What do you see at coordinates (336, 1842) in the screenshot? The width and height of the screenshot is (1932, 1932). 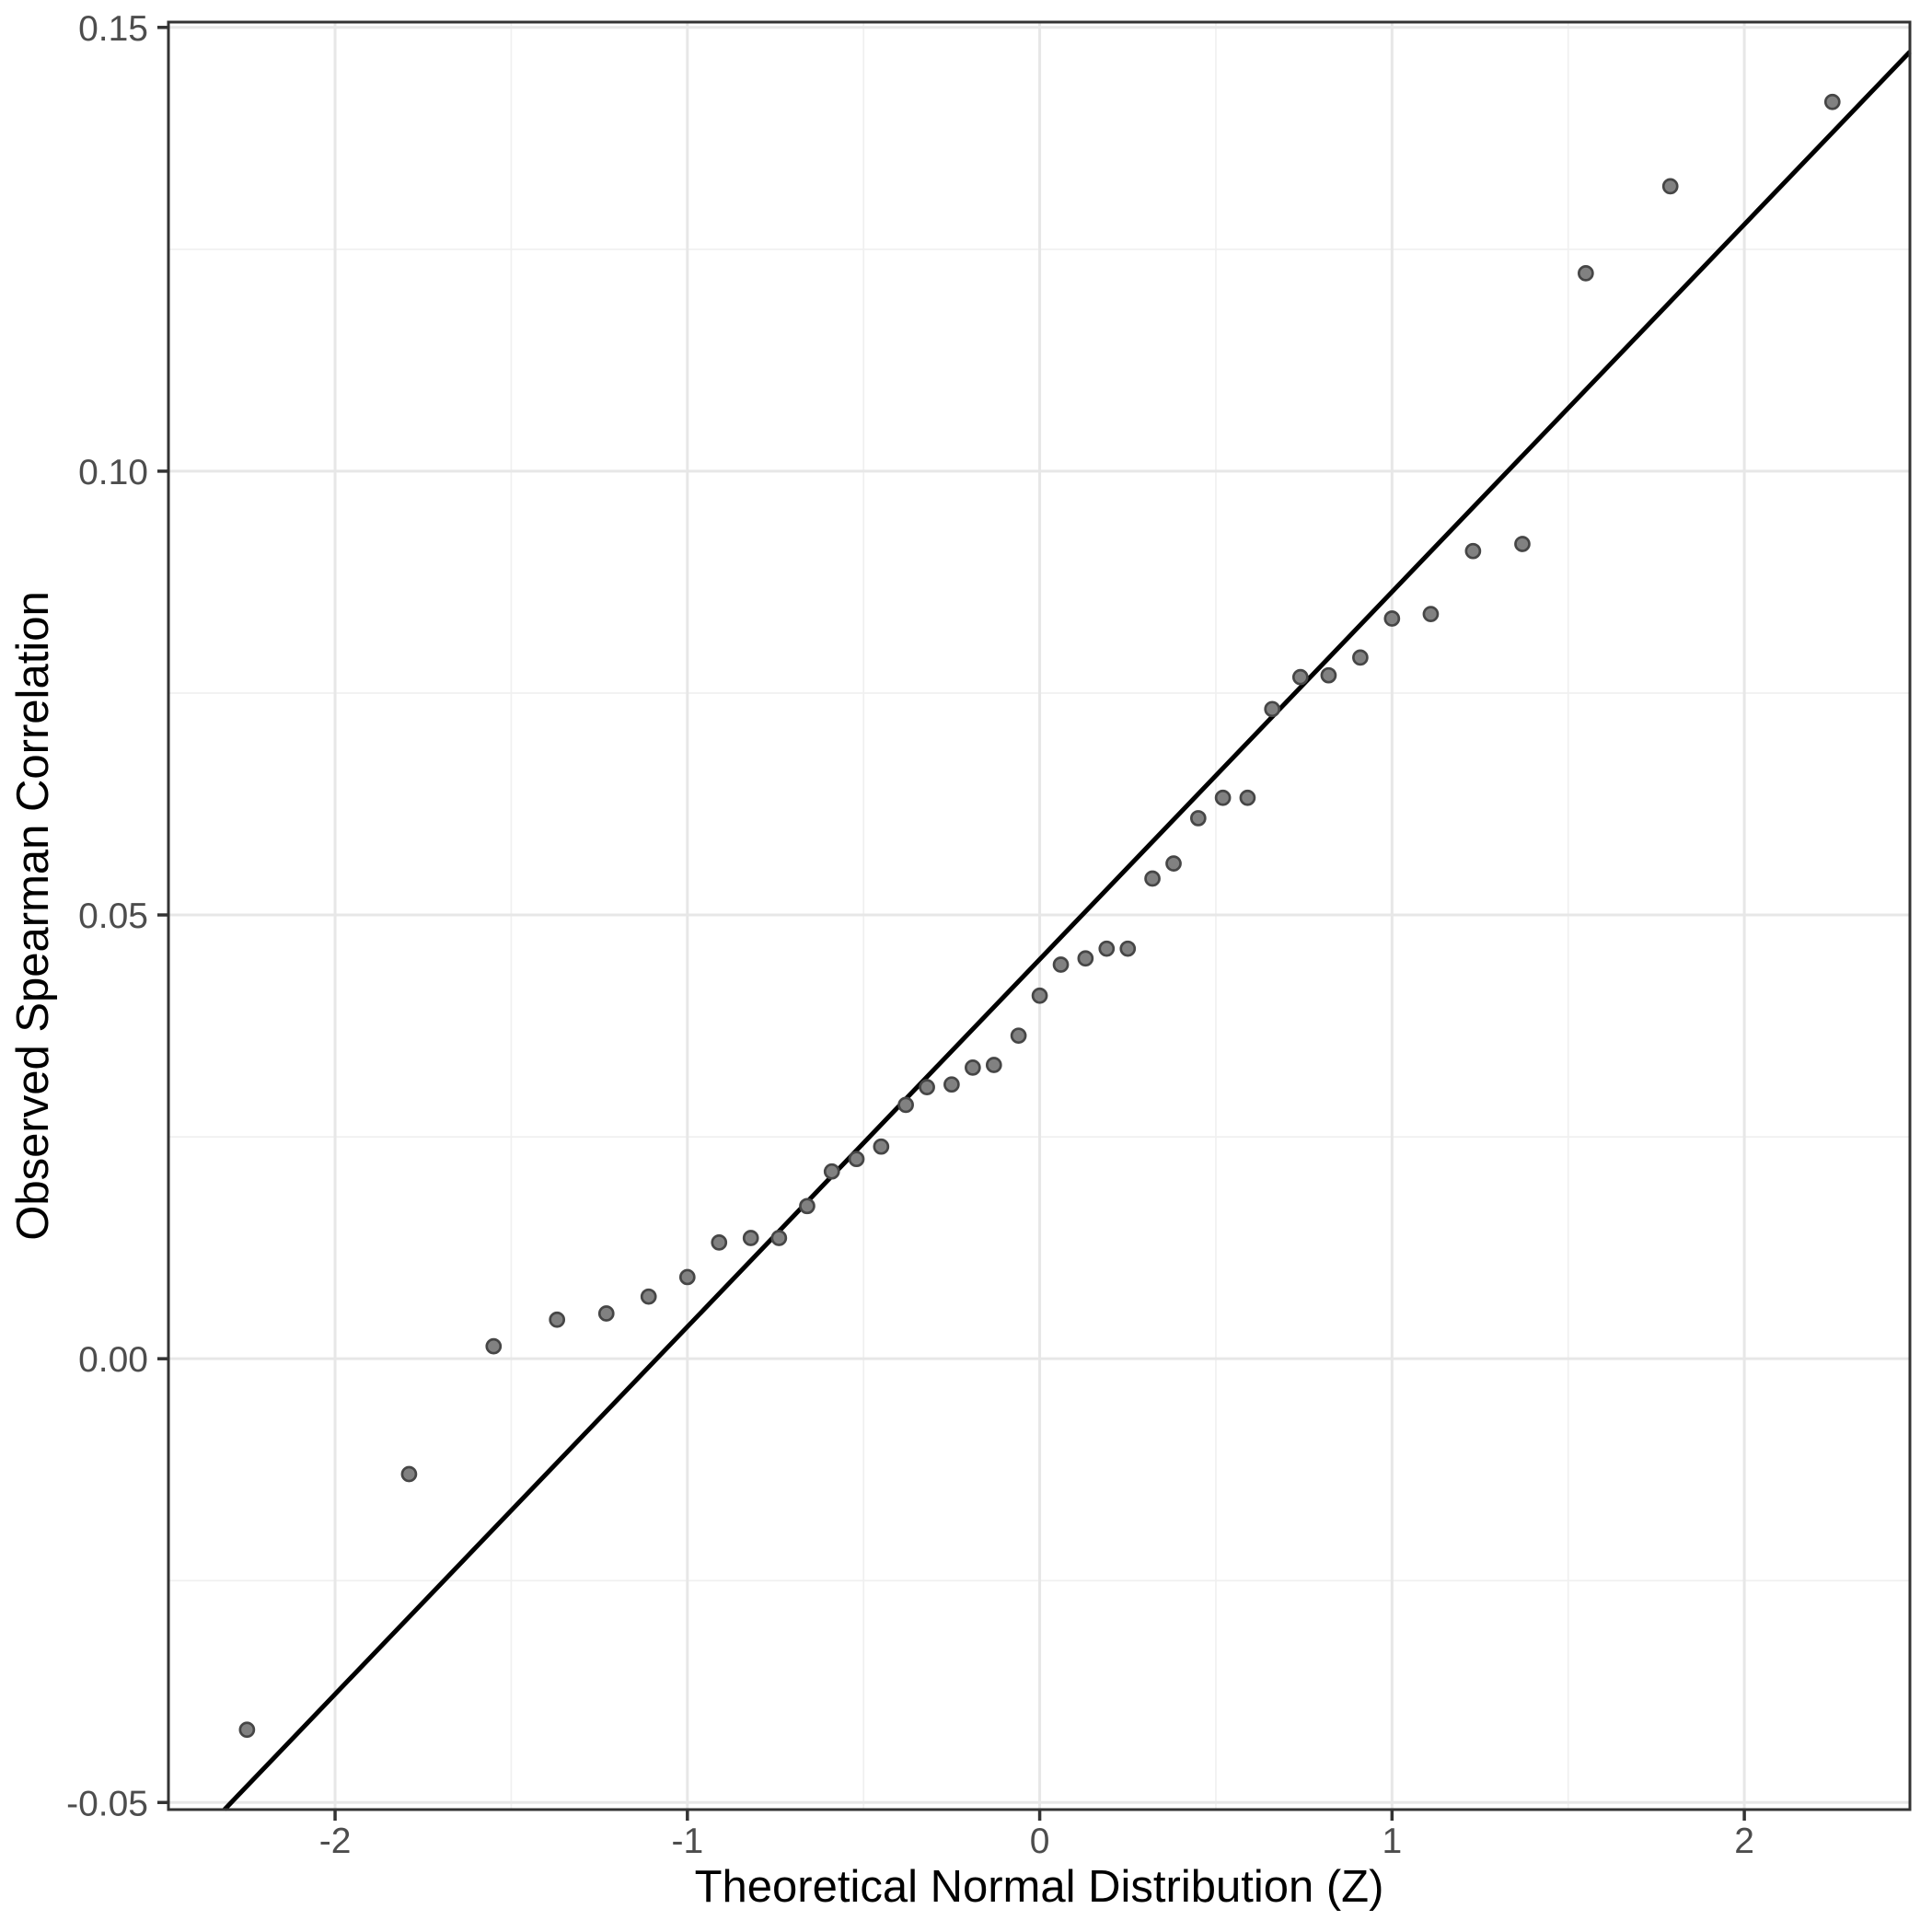 I see `x-tick-label: -2` at bounding box center [336, 1842].